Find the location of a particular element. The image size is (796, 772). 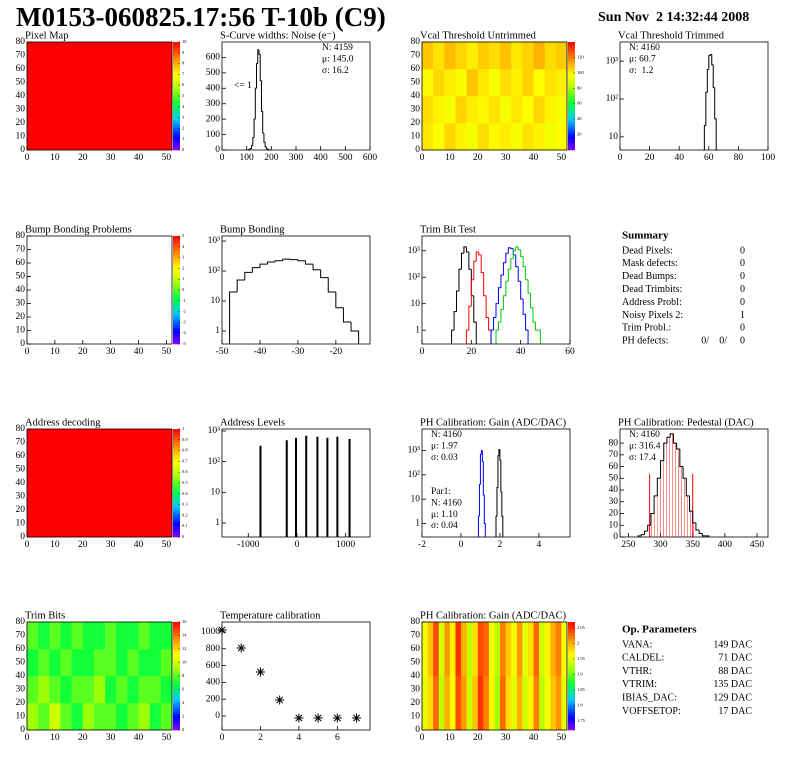

z-tick-label: 5 is located at coordinates (183, 235).